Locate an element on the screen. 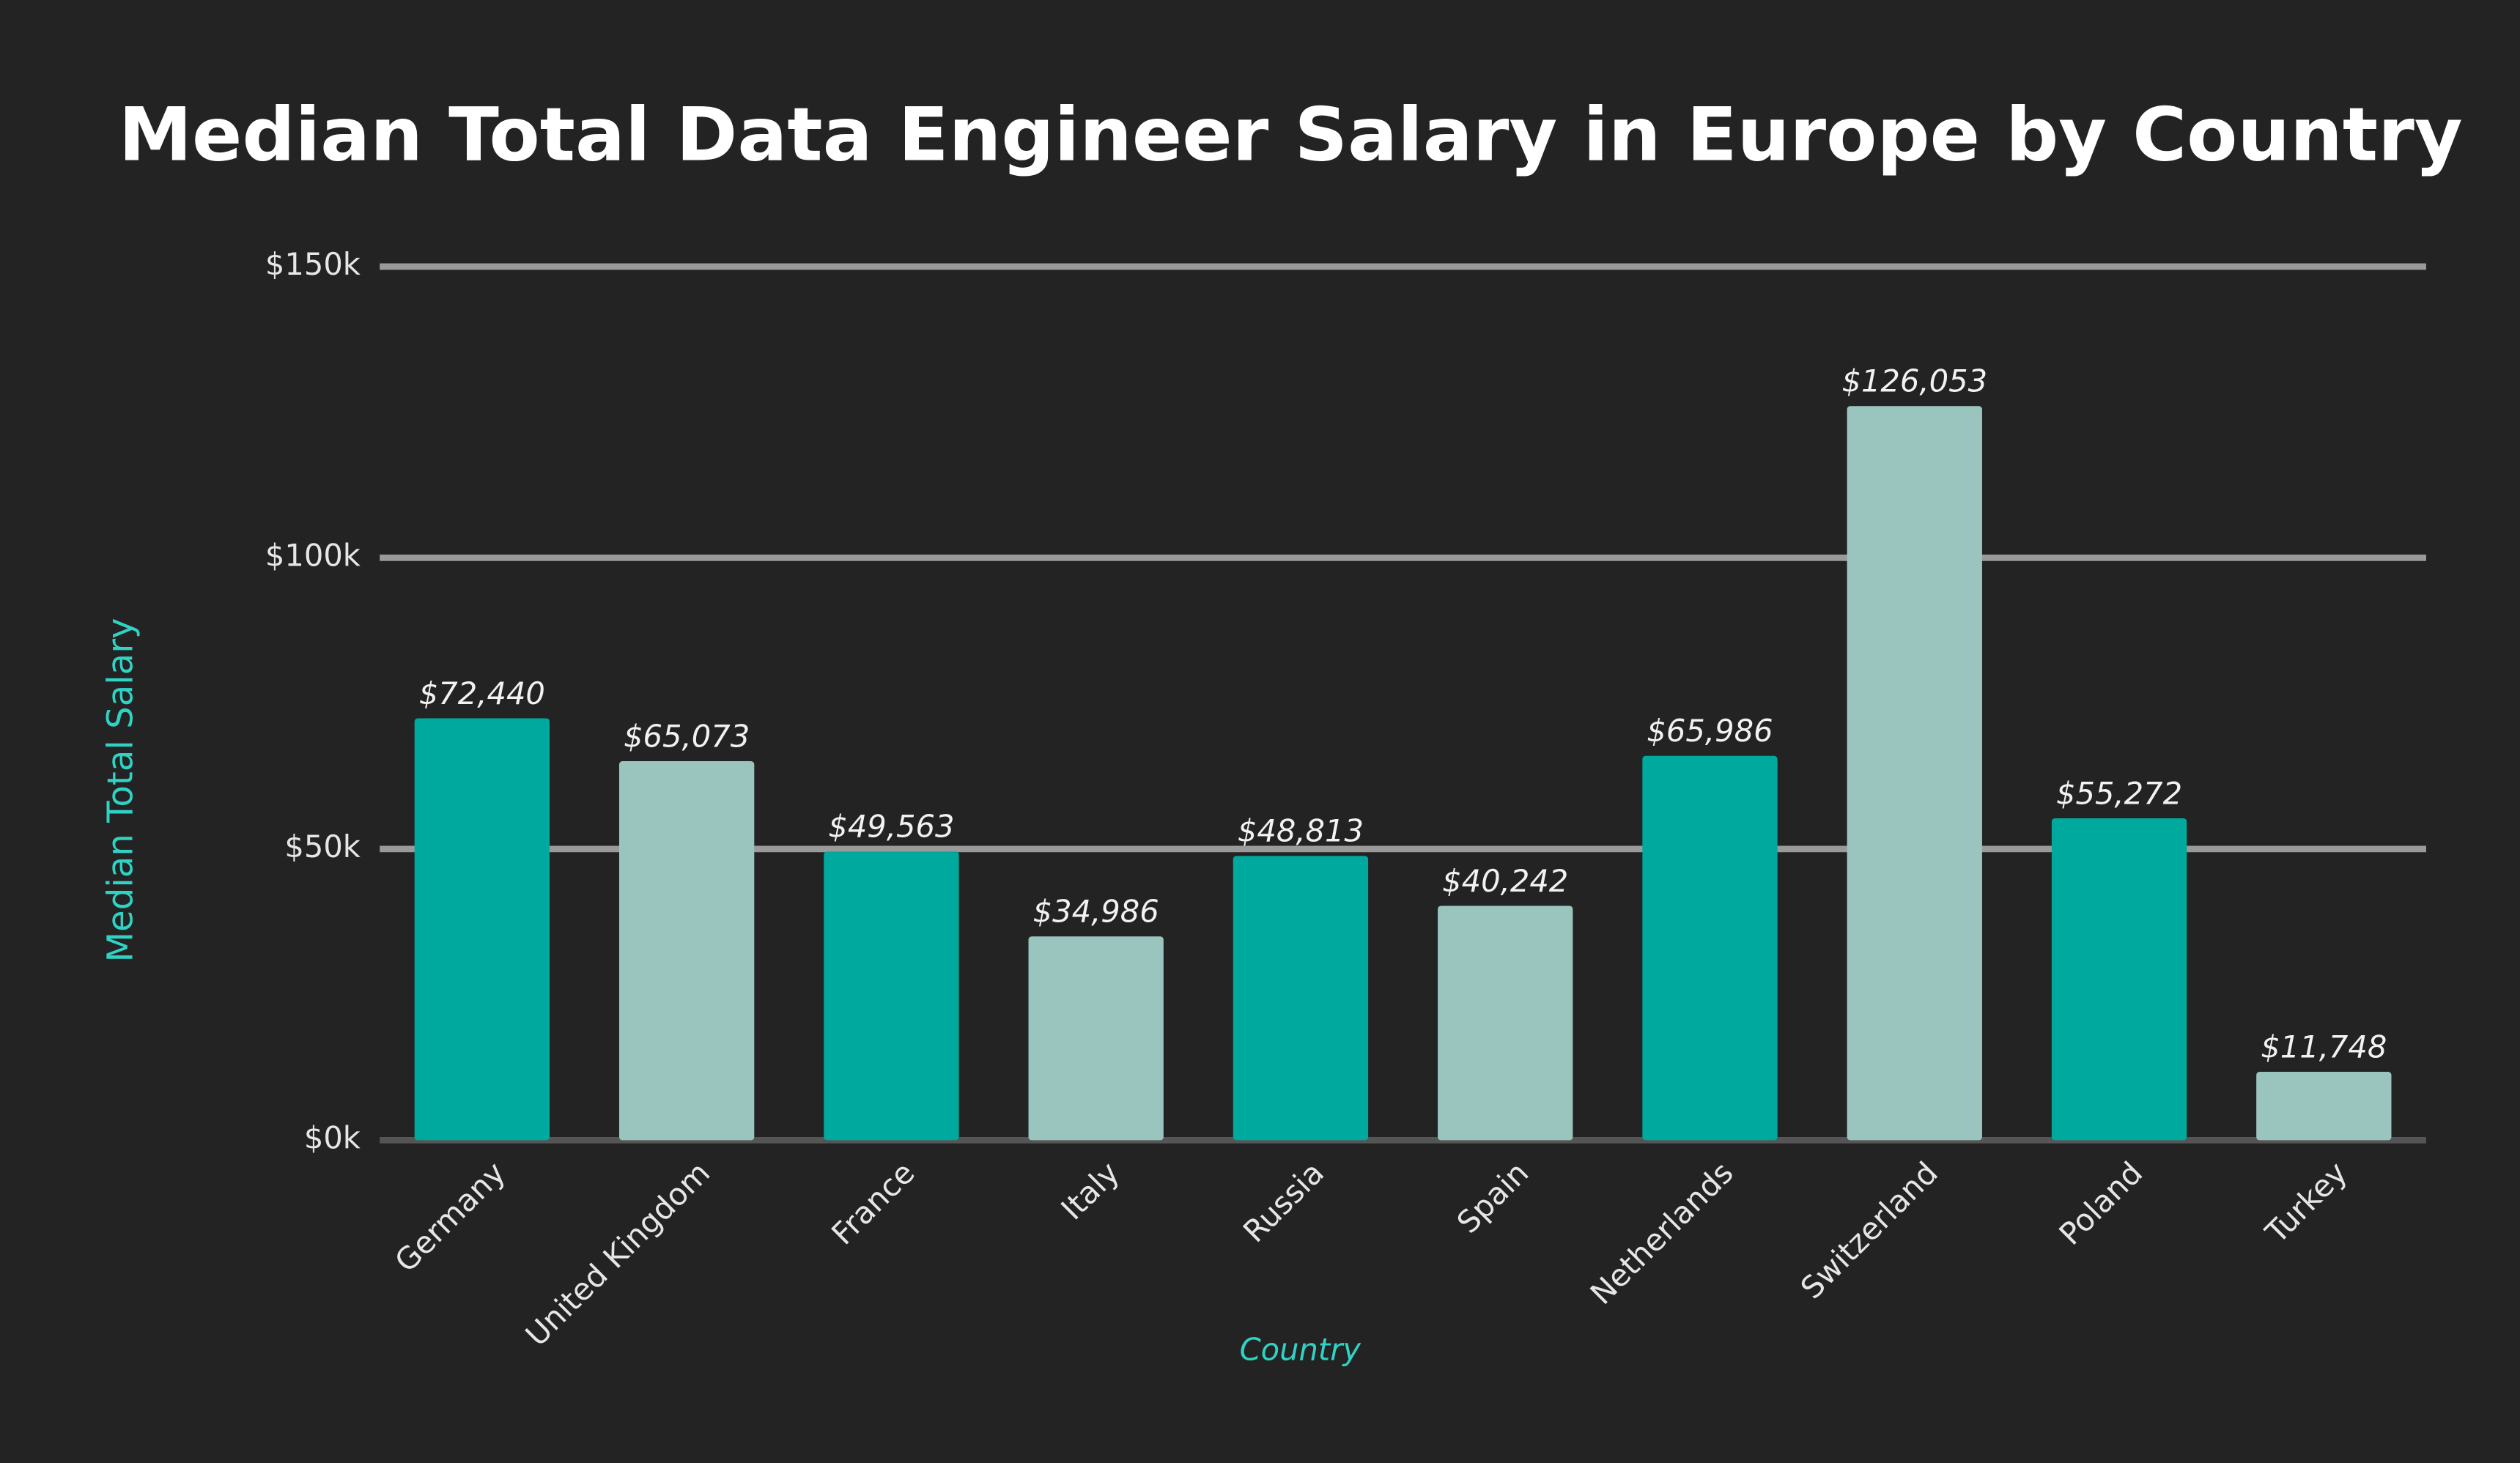 This screenshot has width=2520, height=1463. data-label: $34,986 is located at coordinates (1096, 912).